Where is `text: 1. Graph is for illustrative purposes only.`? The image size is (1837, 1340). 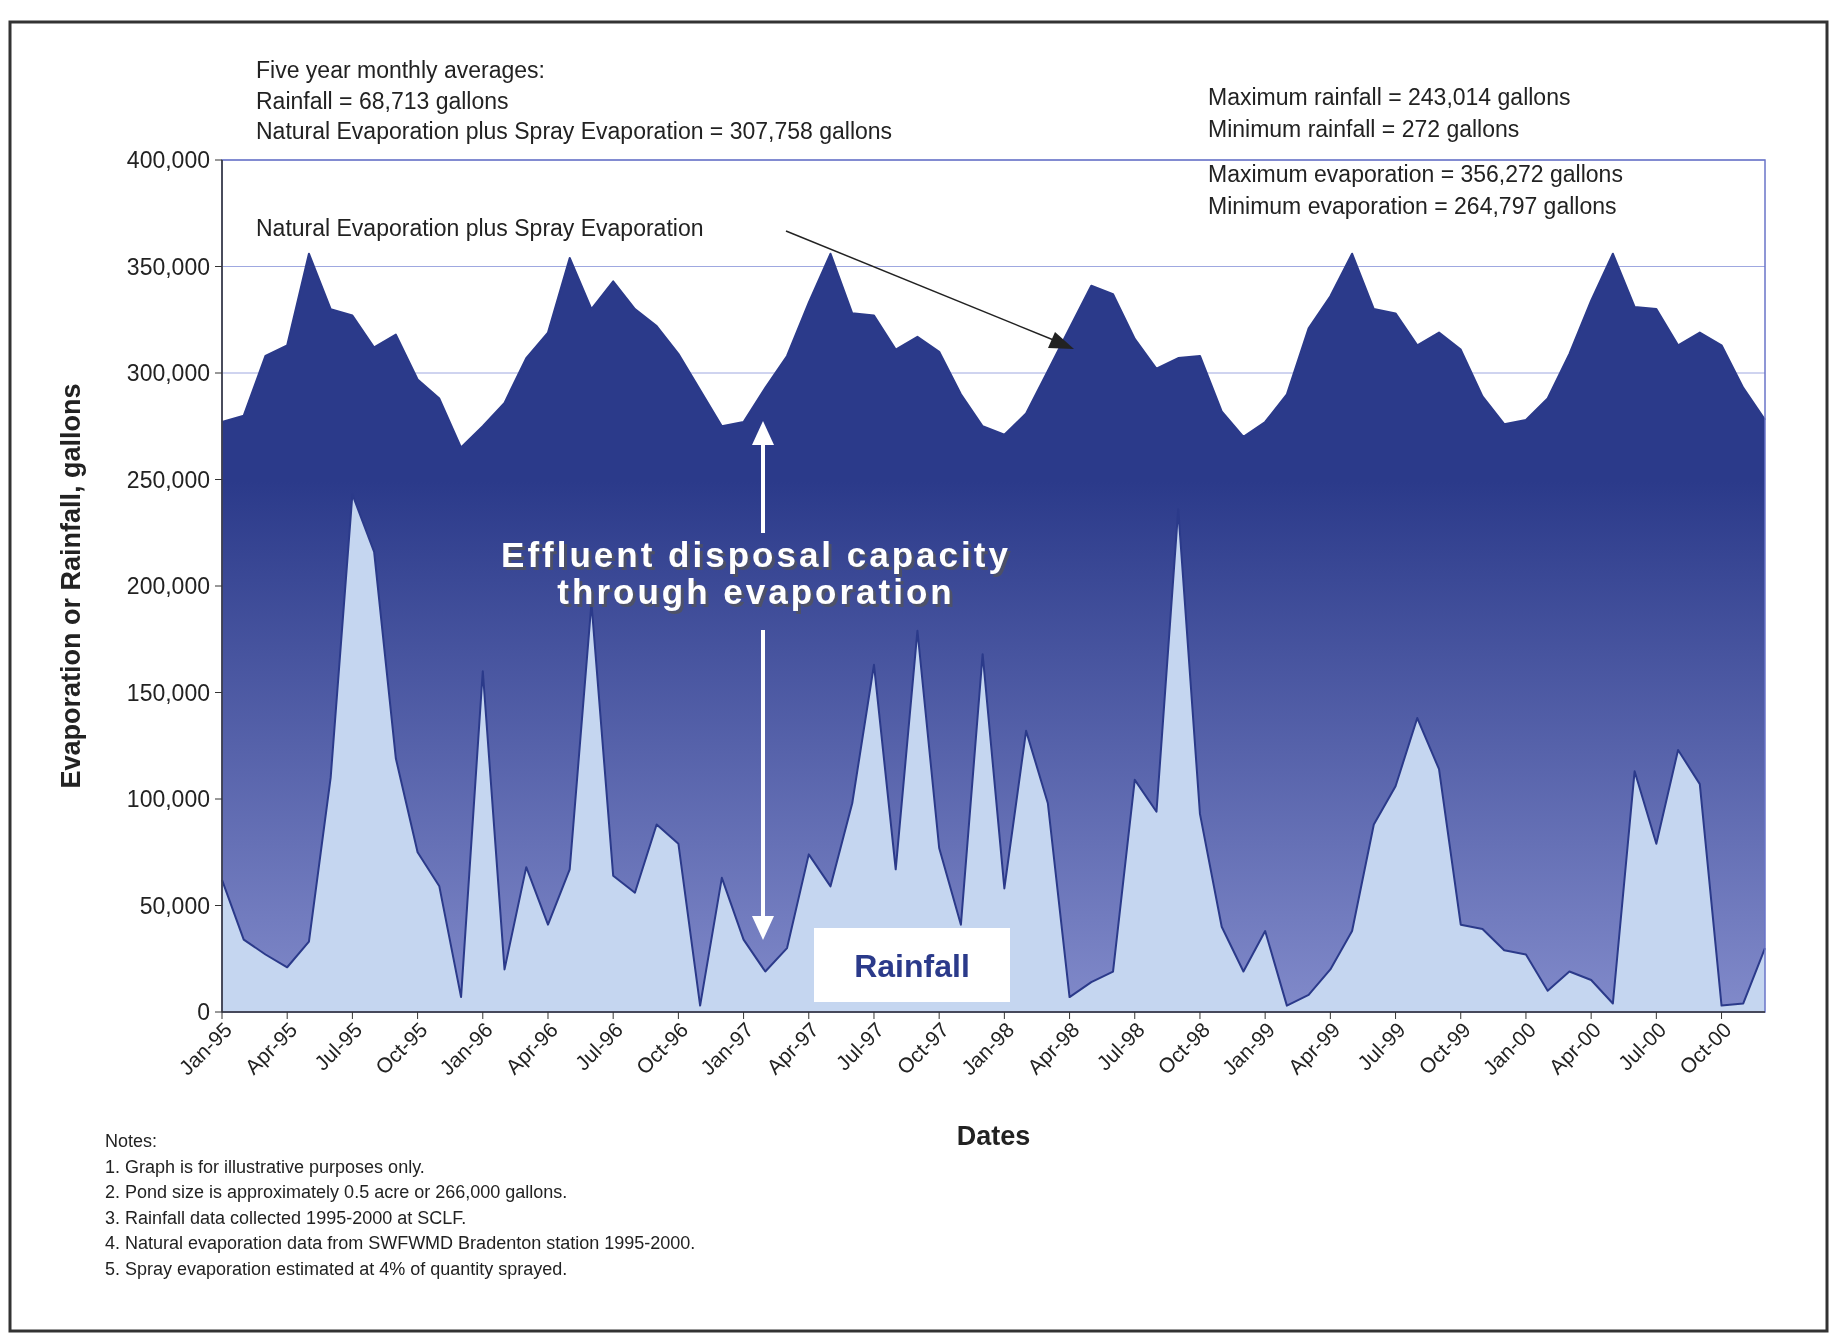
text: 1. Graph is for illustrative purposes only. is located at coordinates (265, 1166).